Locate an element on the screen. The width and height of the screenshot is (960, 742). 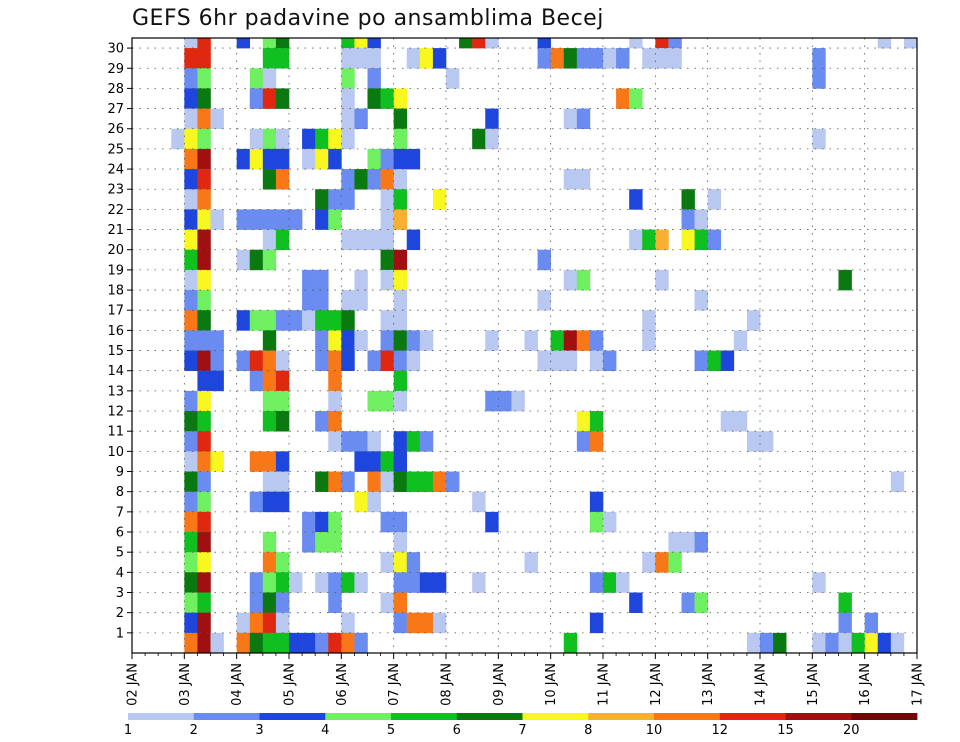
chart-title: GEFS 6hr padavine po ansamblima Becej is located at coordinates (368, 18).